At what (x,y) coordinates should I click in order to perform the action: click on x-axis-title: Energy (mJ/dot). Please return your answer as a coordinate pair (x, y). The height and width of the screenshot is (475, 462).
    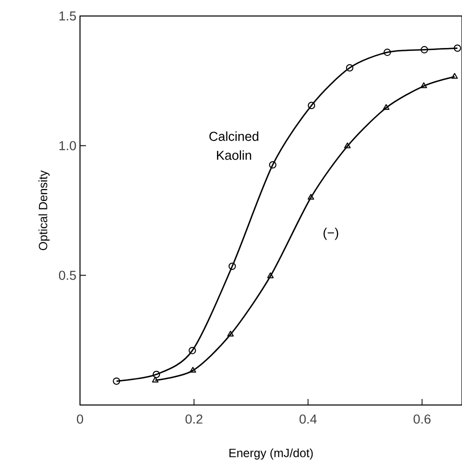
    Looking at the image, I should click on (271, 454).